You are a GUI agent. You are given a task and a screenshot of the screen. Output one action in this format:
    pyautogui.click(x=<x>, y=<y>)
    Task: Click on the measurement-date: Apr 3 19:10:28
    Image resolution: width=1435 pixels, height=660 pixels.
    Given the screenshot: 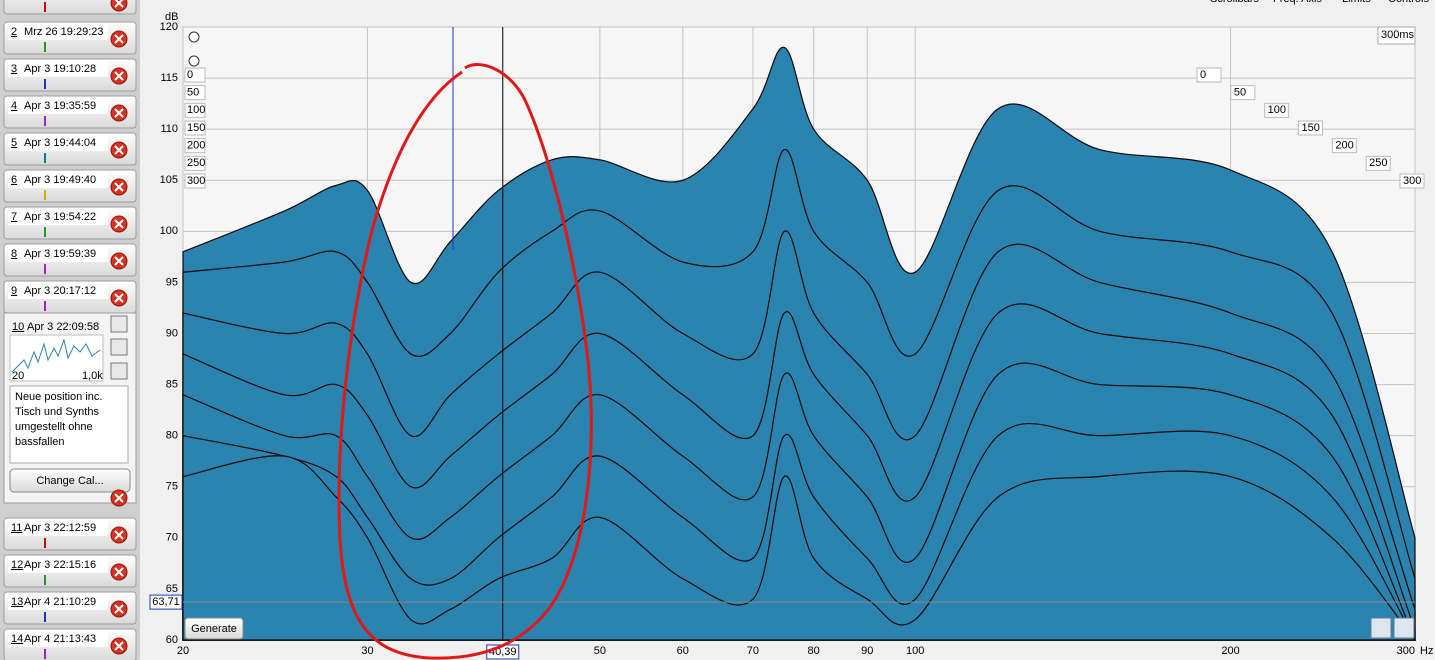 What is the action you would take?
    pyautogui.click(x=60, y=69)
    